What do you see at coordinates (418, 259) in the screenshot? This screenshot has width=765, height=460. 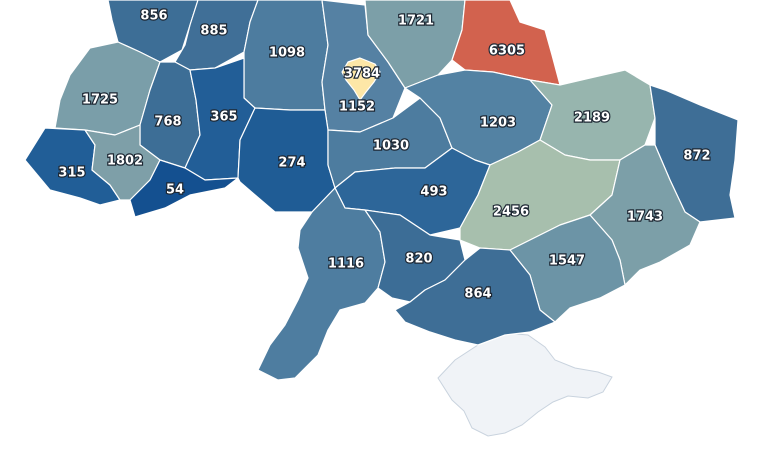 I see `label-mykolaiv: 820` at bounding box center [418, 259].